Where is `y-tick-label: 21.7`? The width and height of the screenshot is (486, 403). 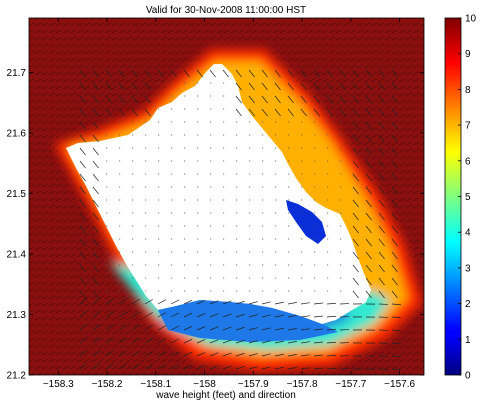 y-tick-label: 21.7 is located at coordinates (17, 73).